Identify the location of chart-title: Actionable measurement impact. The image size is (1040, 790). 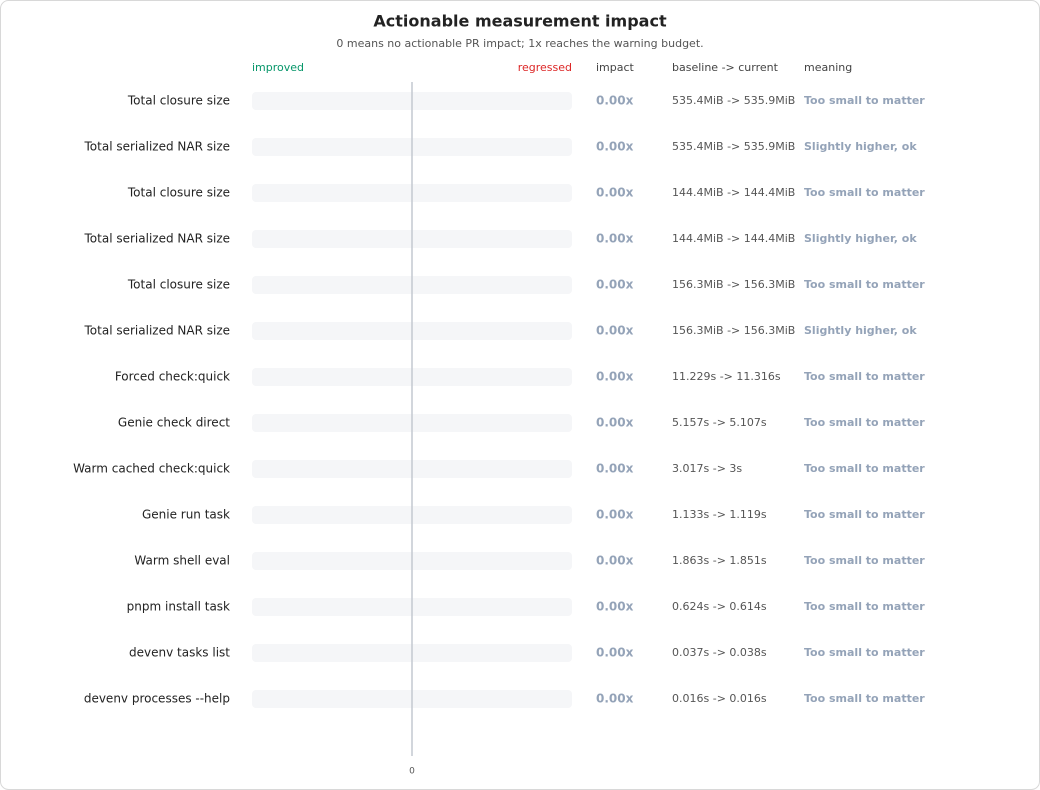
(520, 21).